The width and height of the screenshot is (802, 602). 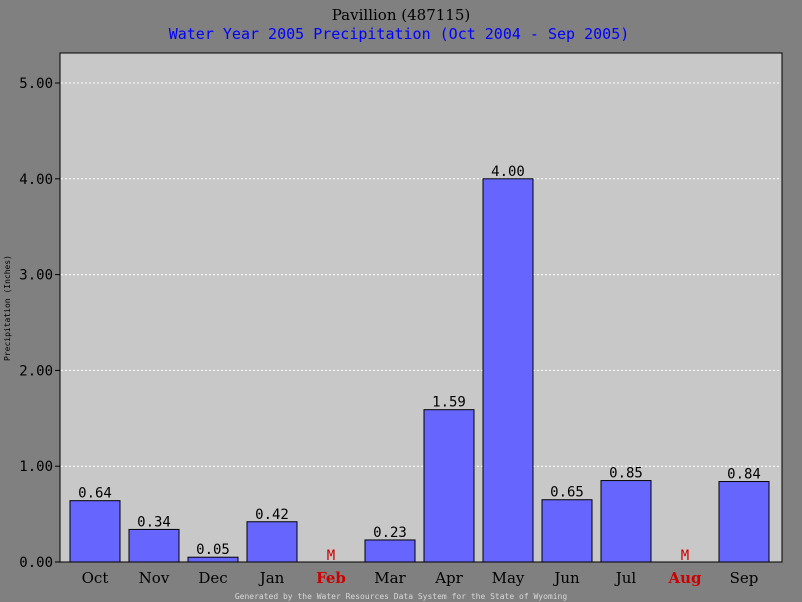 I want to click on data-label-nov: 0.34, so click(x=154, y=522).